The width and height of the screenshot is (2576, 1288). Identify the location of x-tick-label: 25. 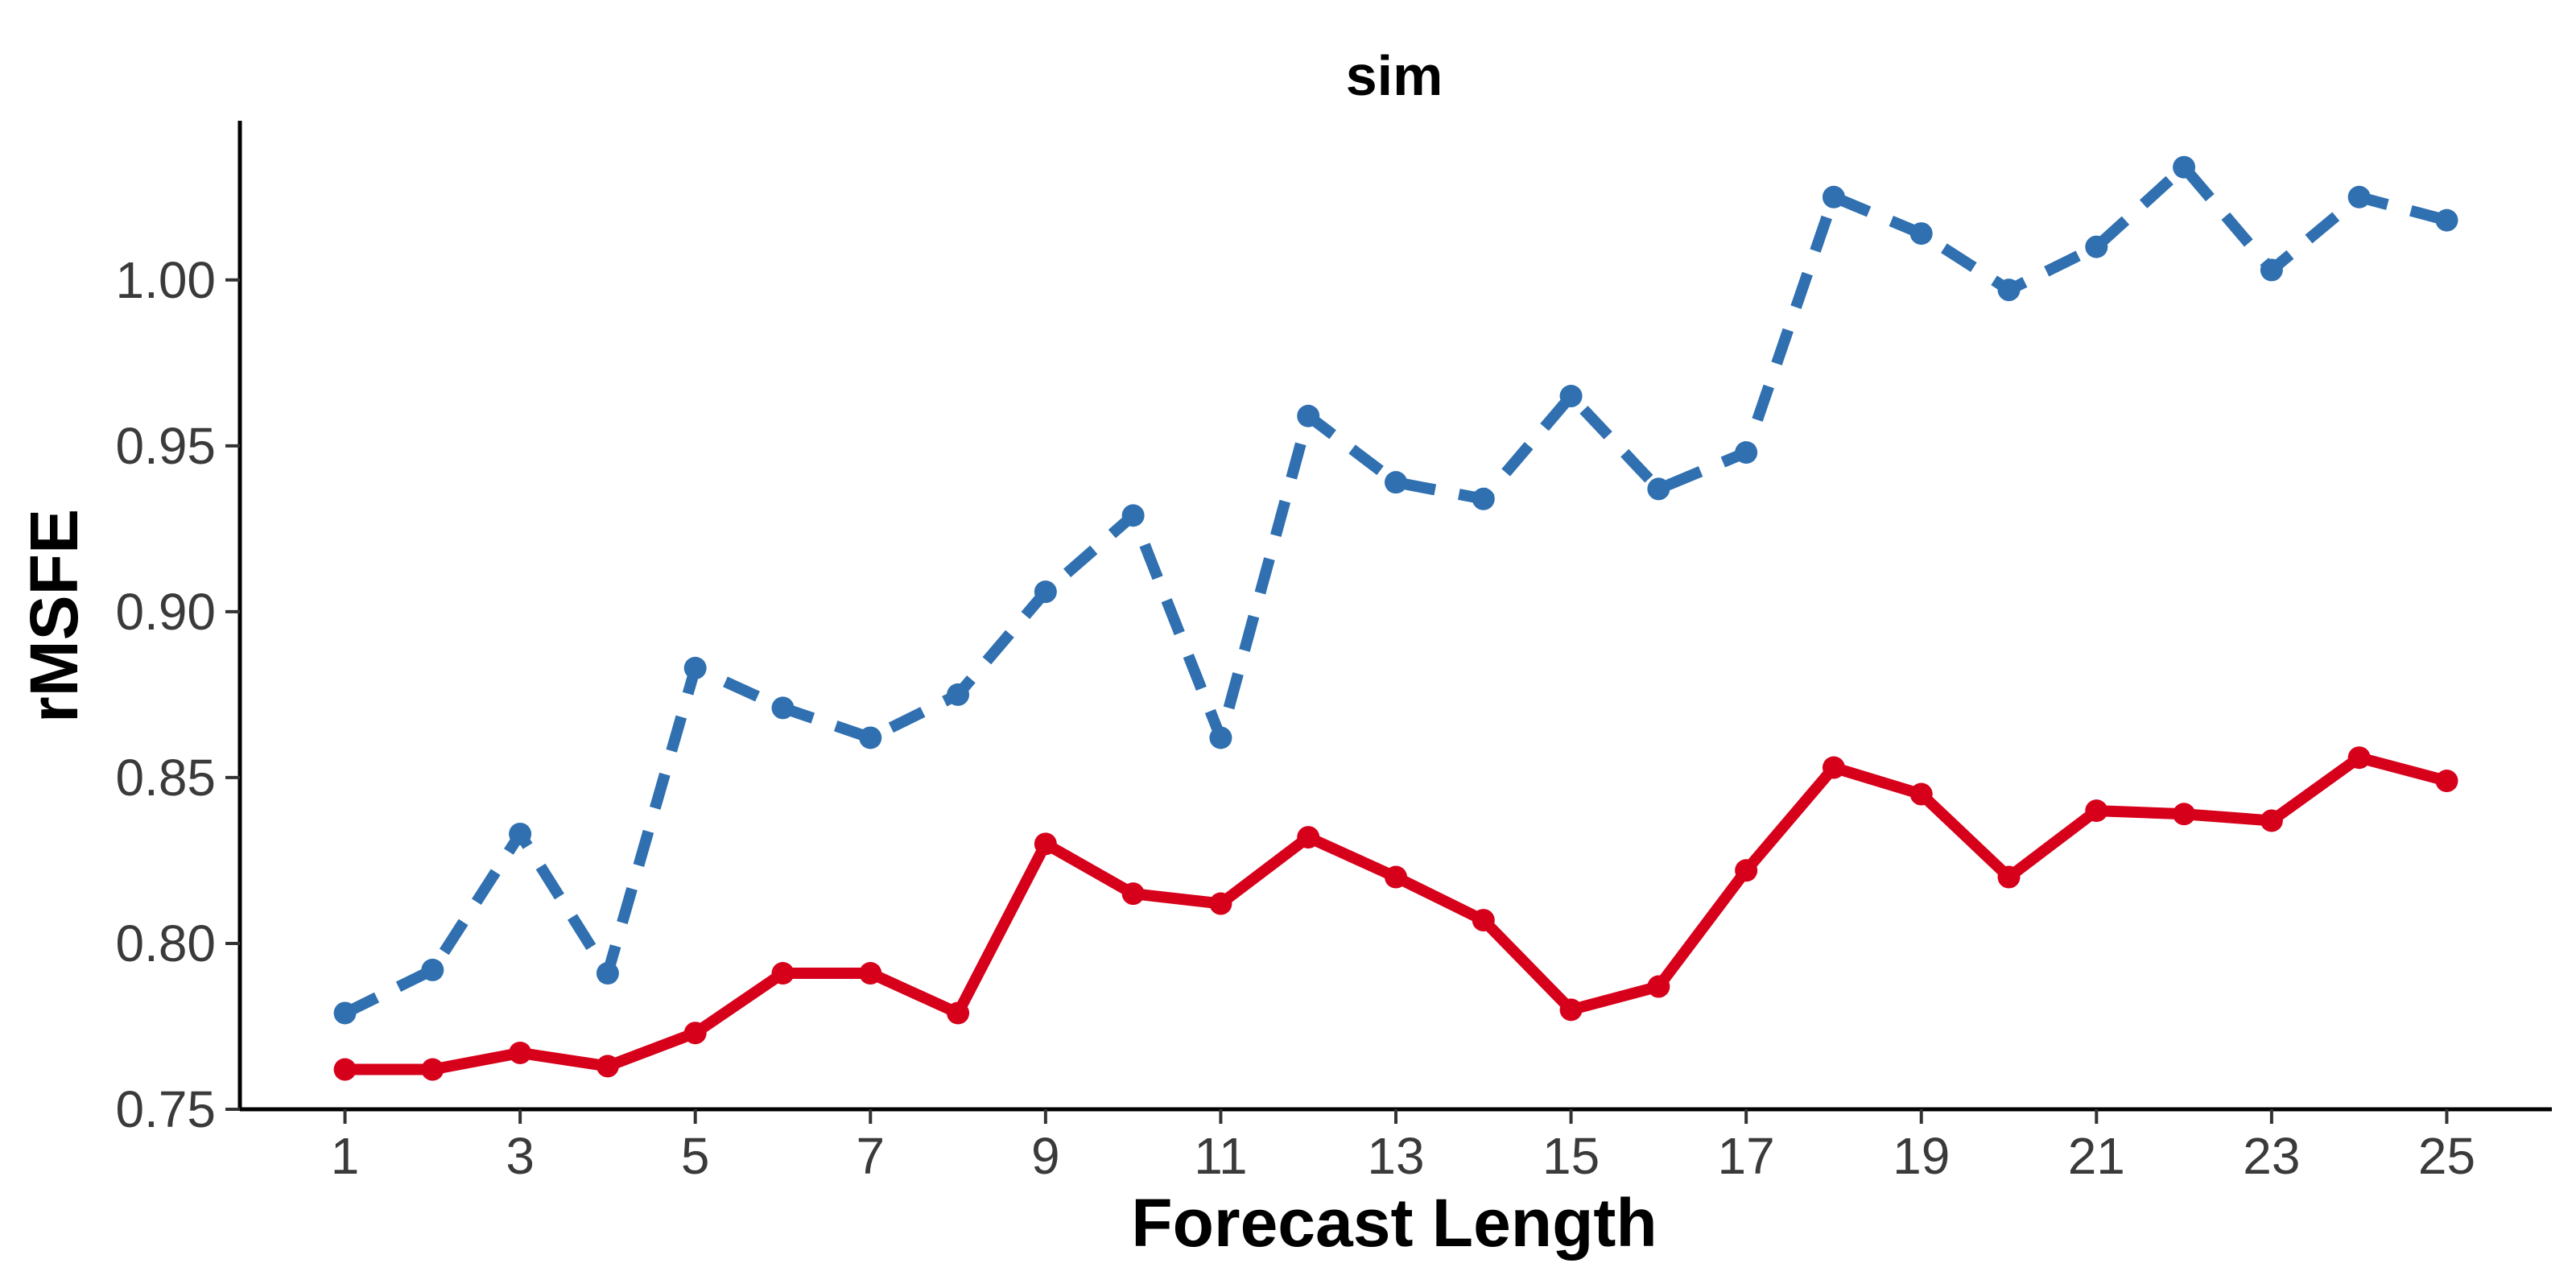
(2446, 1156).